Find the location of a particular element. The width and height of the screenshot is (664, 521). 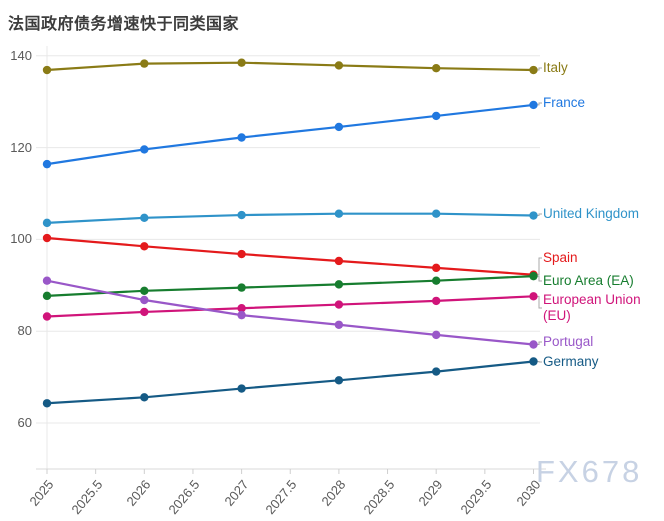

data-point-france-2025 is located at coordinates (47, 164).